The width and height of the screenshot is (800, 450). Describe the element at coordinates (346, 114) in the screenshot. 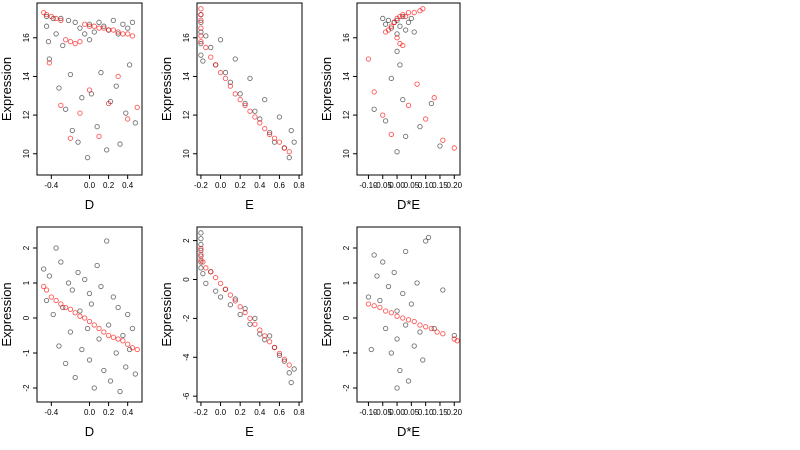

I see `y-tick-label: 12` at that location.